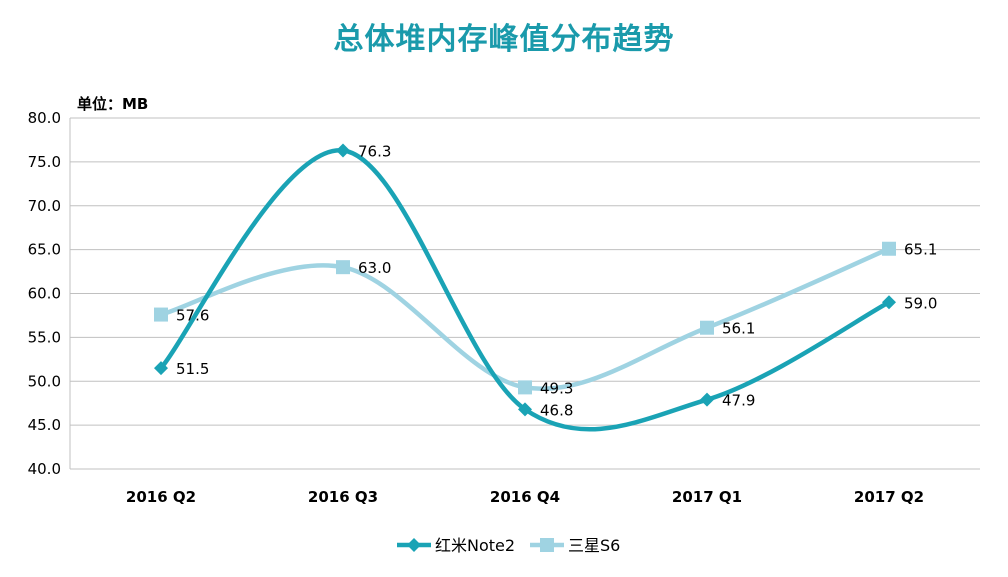  What do you see at coordinates (44, 118) in the screenshot?
I see `y-tick-label: 80.0` at bounding box center [44, 118].